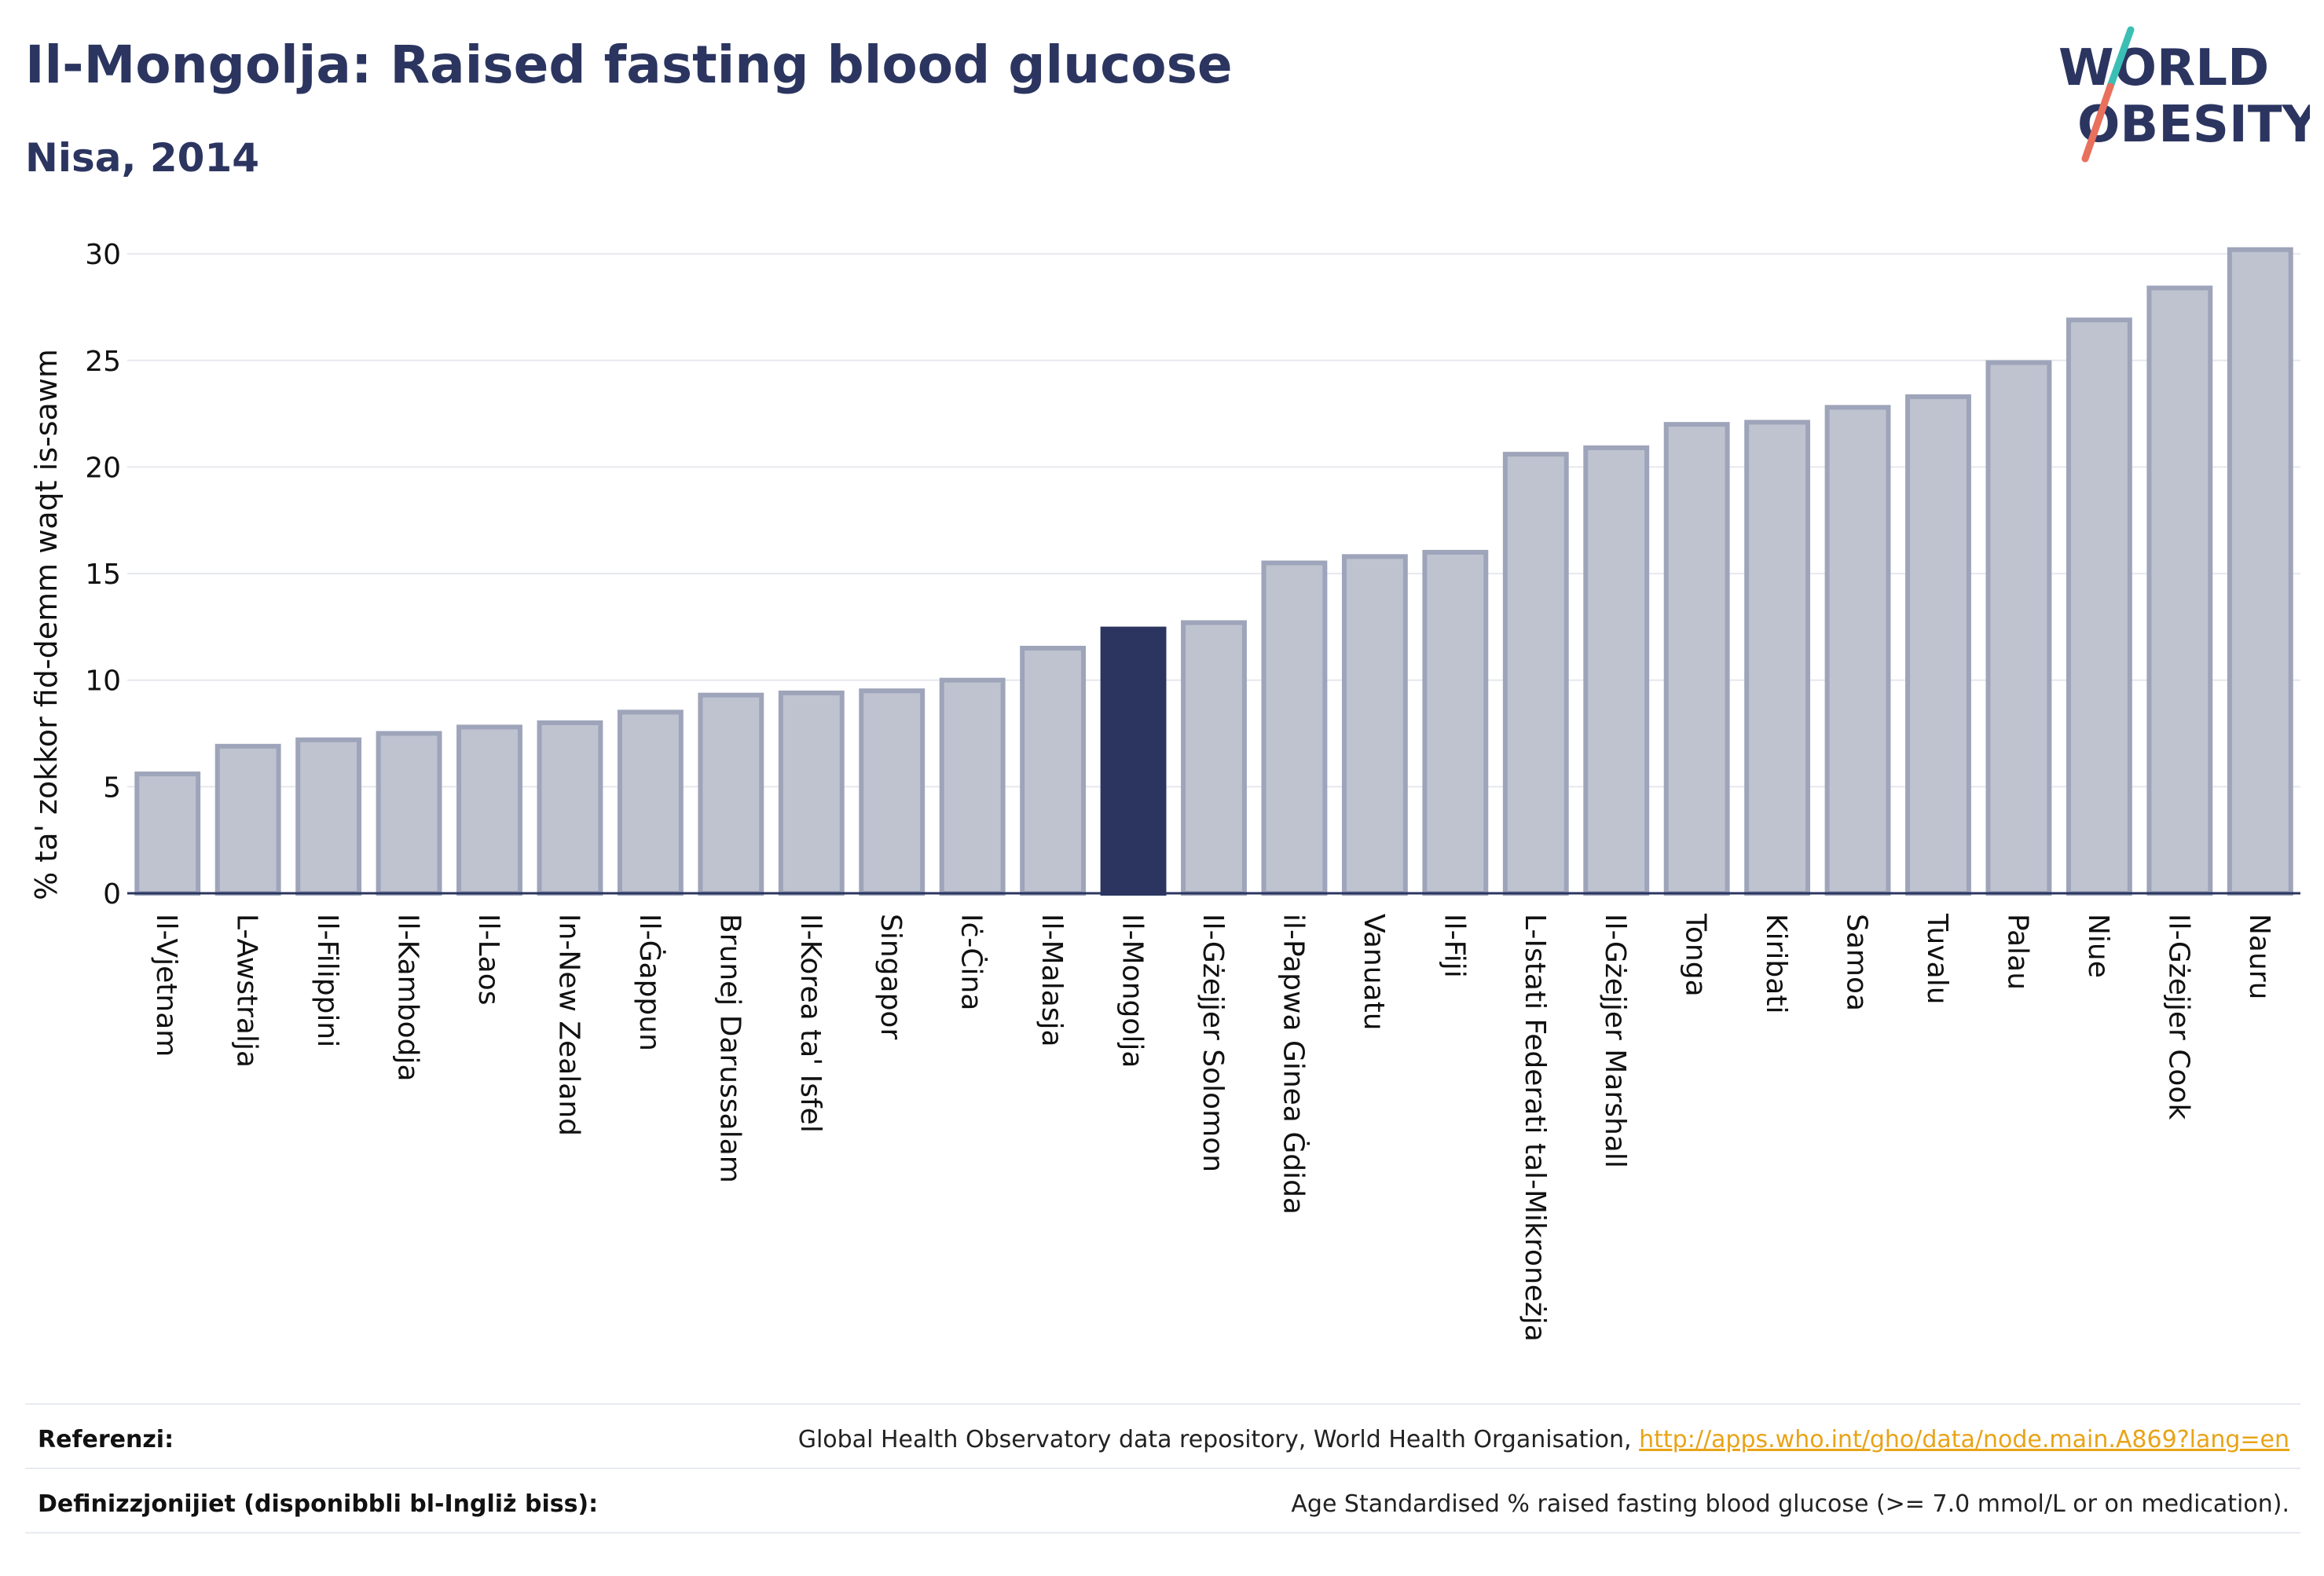  I want to click on x-tick-label: Il-Fiji, so click(1454, 946).